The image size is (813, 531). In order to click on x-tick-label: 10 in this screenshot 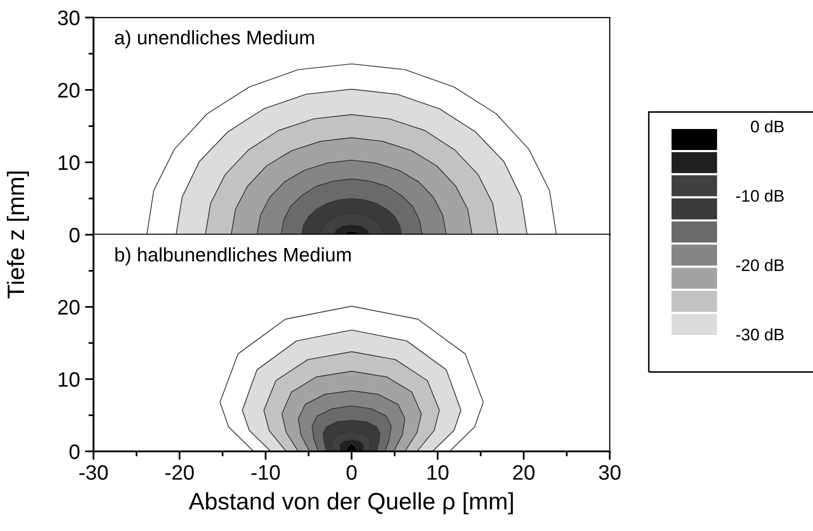, I will do `click(438, 472)`.